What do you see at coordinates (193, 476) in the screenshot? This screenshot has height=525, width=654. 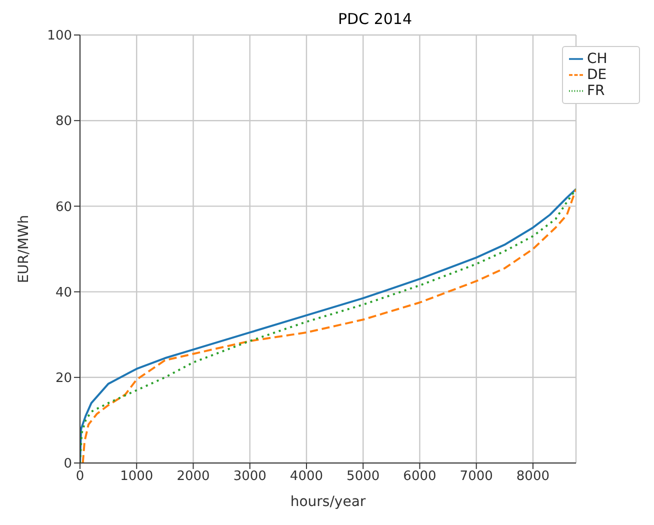 I see `x-tick-label: 2000` at bounding box center [193, 476].